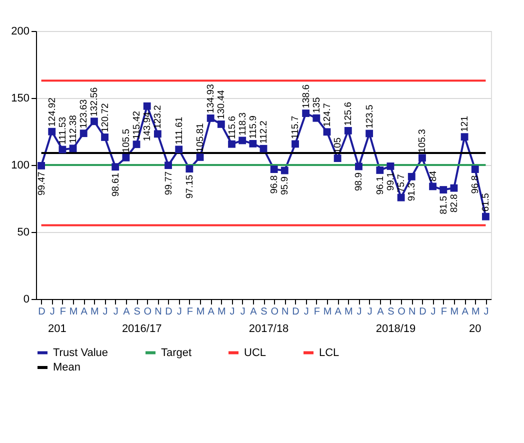 The width and height of the screenshot is (524, 443). I want to click on text: 2018/19, so click(396, 329).